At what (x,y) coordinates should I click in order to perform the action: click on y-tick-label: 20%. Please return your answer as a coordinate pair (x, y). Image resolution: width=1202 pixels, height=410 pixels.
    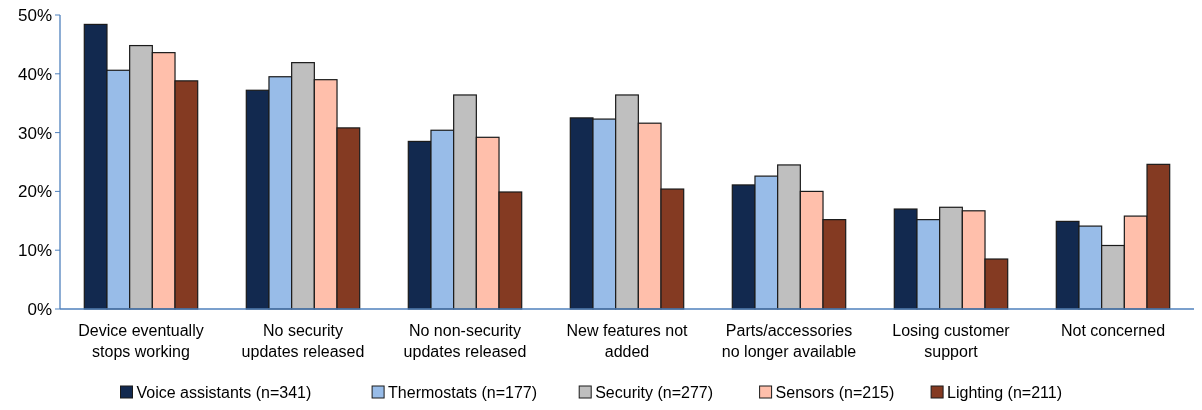
    Looking at the image, I should click on (34, 192).